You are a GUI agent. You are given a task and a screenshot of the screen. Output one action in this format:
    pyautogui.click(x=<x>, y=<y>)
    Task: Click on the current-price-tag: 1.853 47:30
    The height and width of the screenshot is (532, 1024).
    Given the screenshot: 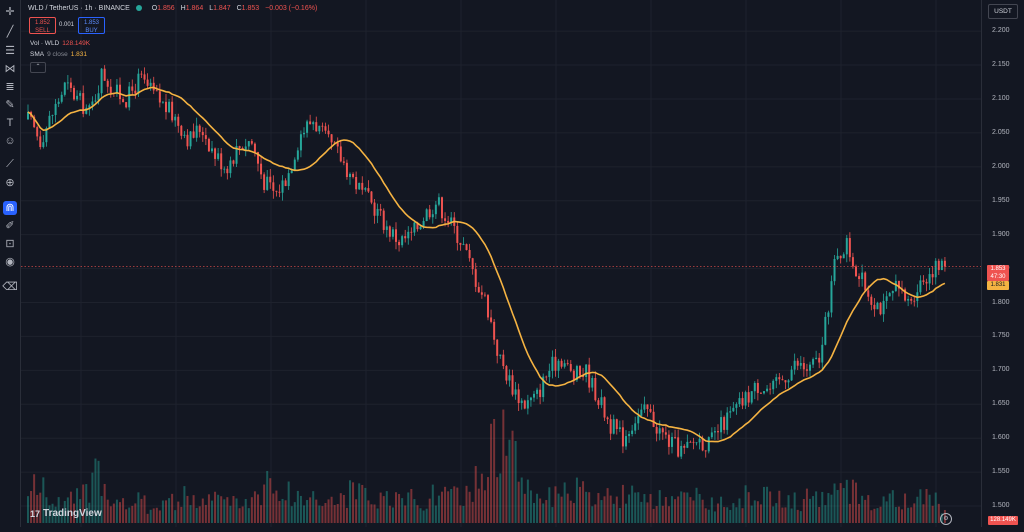 What is the action you would take?
    pyautogui.click(x=998, y=273)
    